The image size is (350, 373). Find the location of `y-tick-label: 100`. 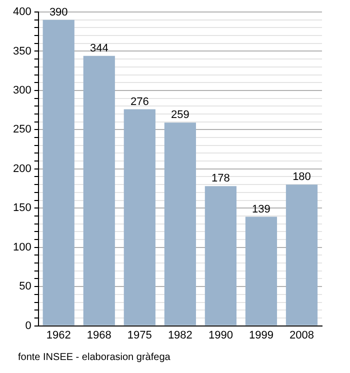

y-tick-label: 100 is located at coordinates (22, 247).